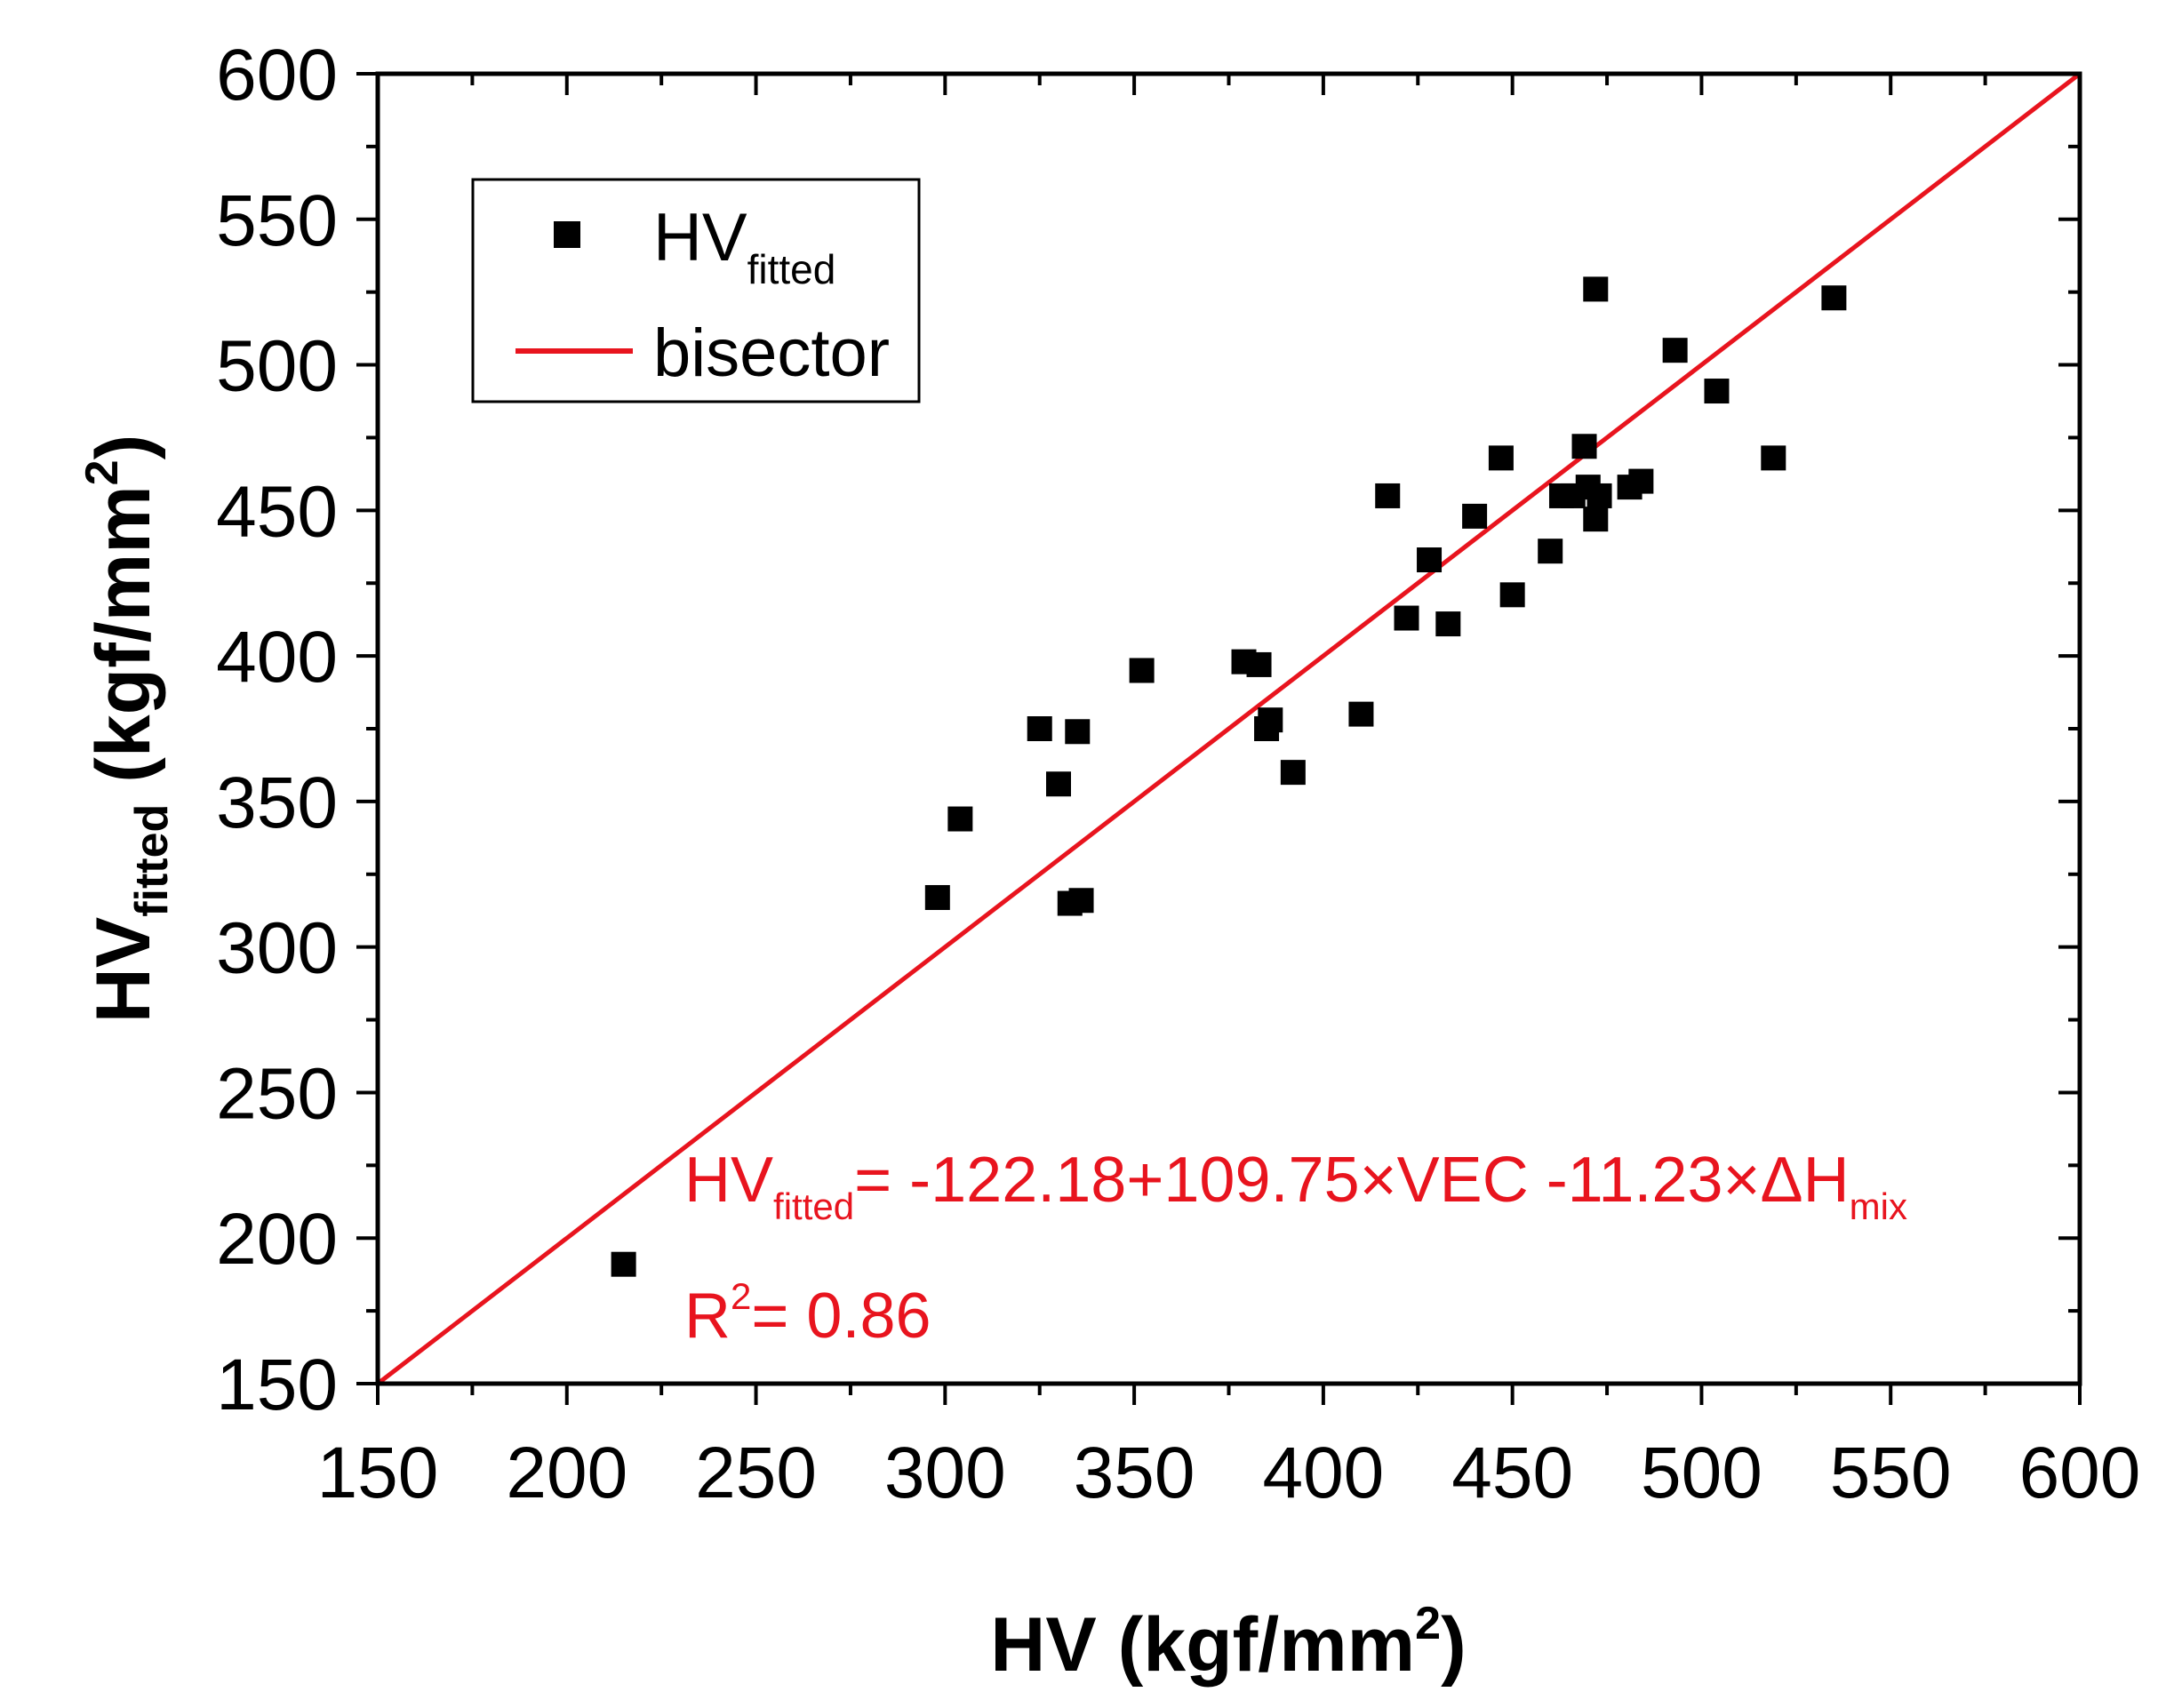 This screenshot has height=1708, width=2166. I want to click on legend: HVfitted bisector, so click(696, 290).